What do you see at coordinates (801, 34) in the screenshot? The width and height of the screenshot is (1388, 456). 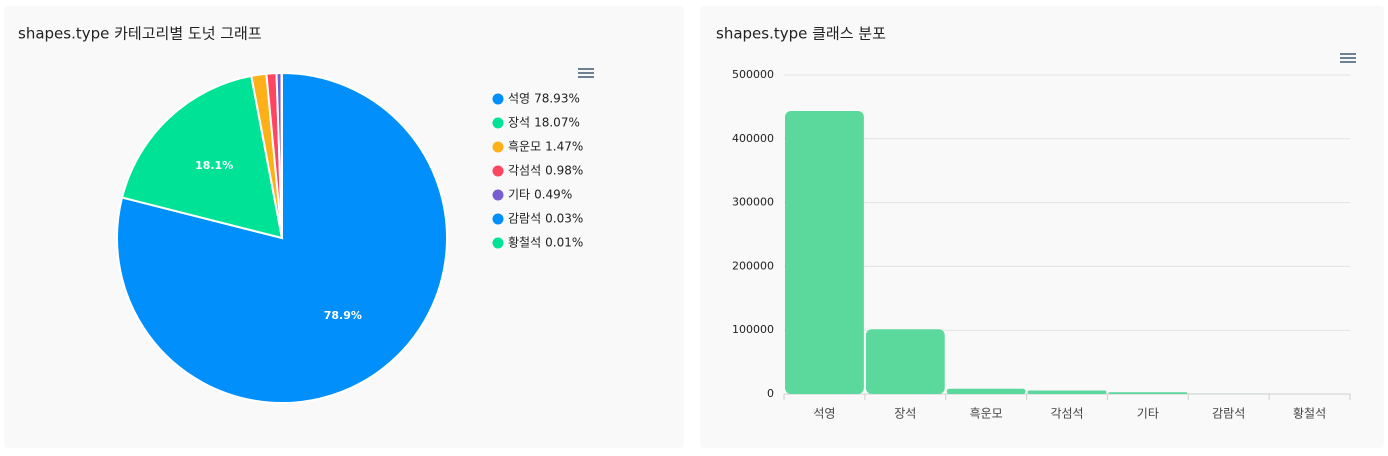 I see `chart-title: shapes.type 클래스 분포` at bounding box center [801, 34].